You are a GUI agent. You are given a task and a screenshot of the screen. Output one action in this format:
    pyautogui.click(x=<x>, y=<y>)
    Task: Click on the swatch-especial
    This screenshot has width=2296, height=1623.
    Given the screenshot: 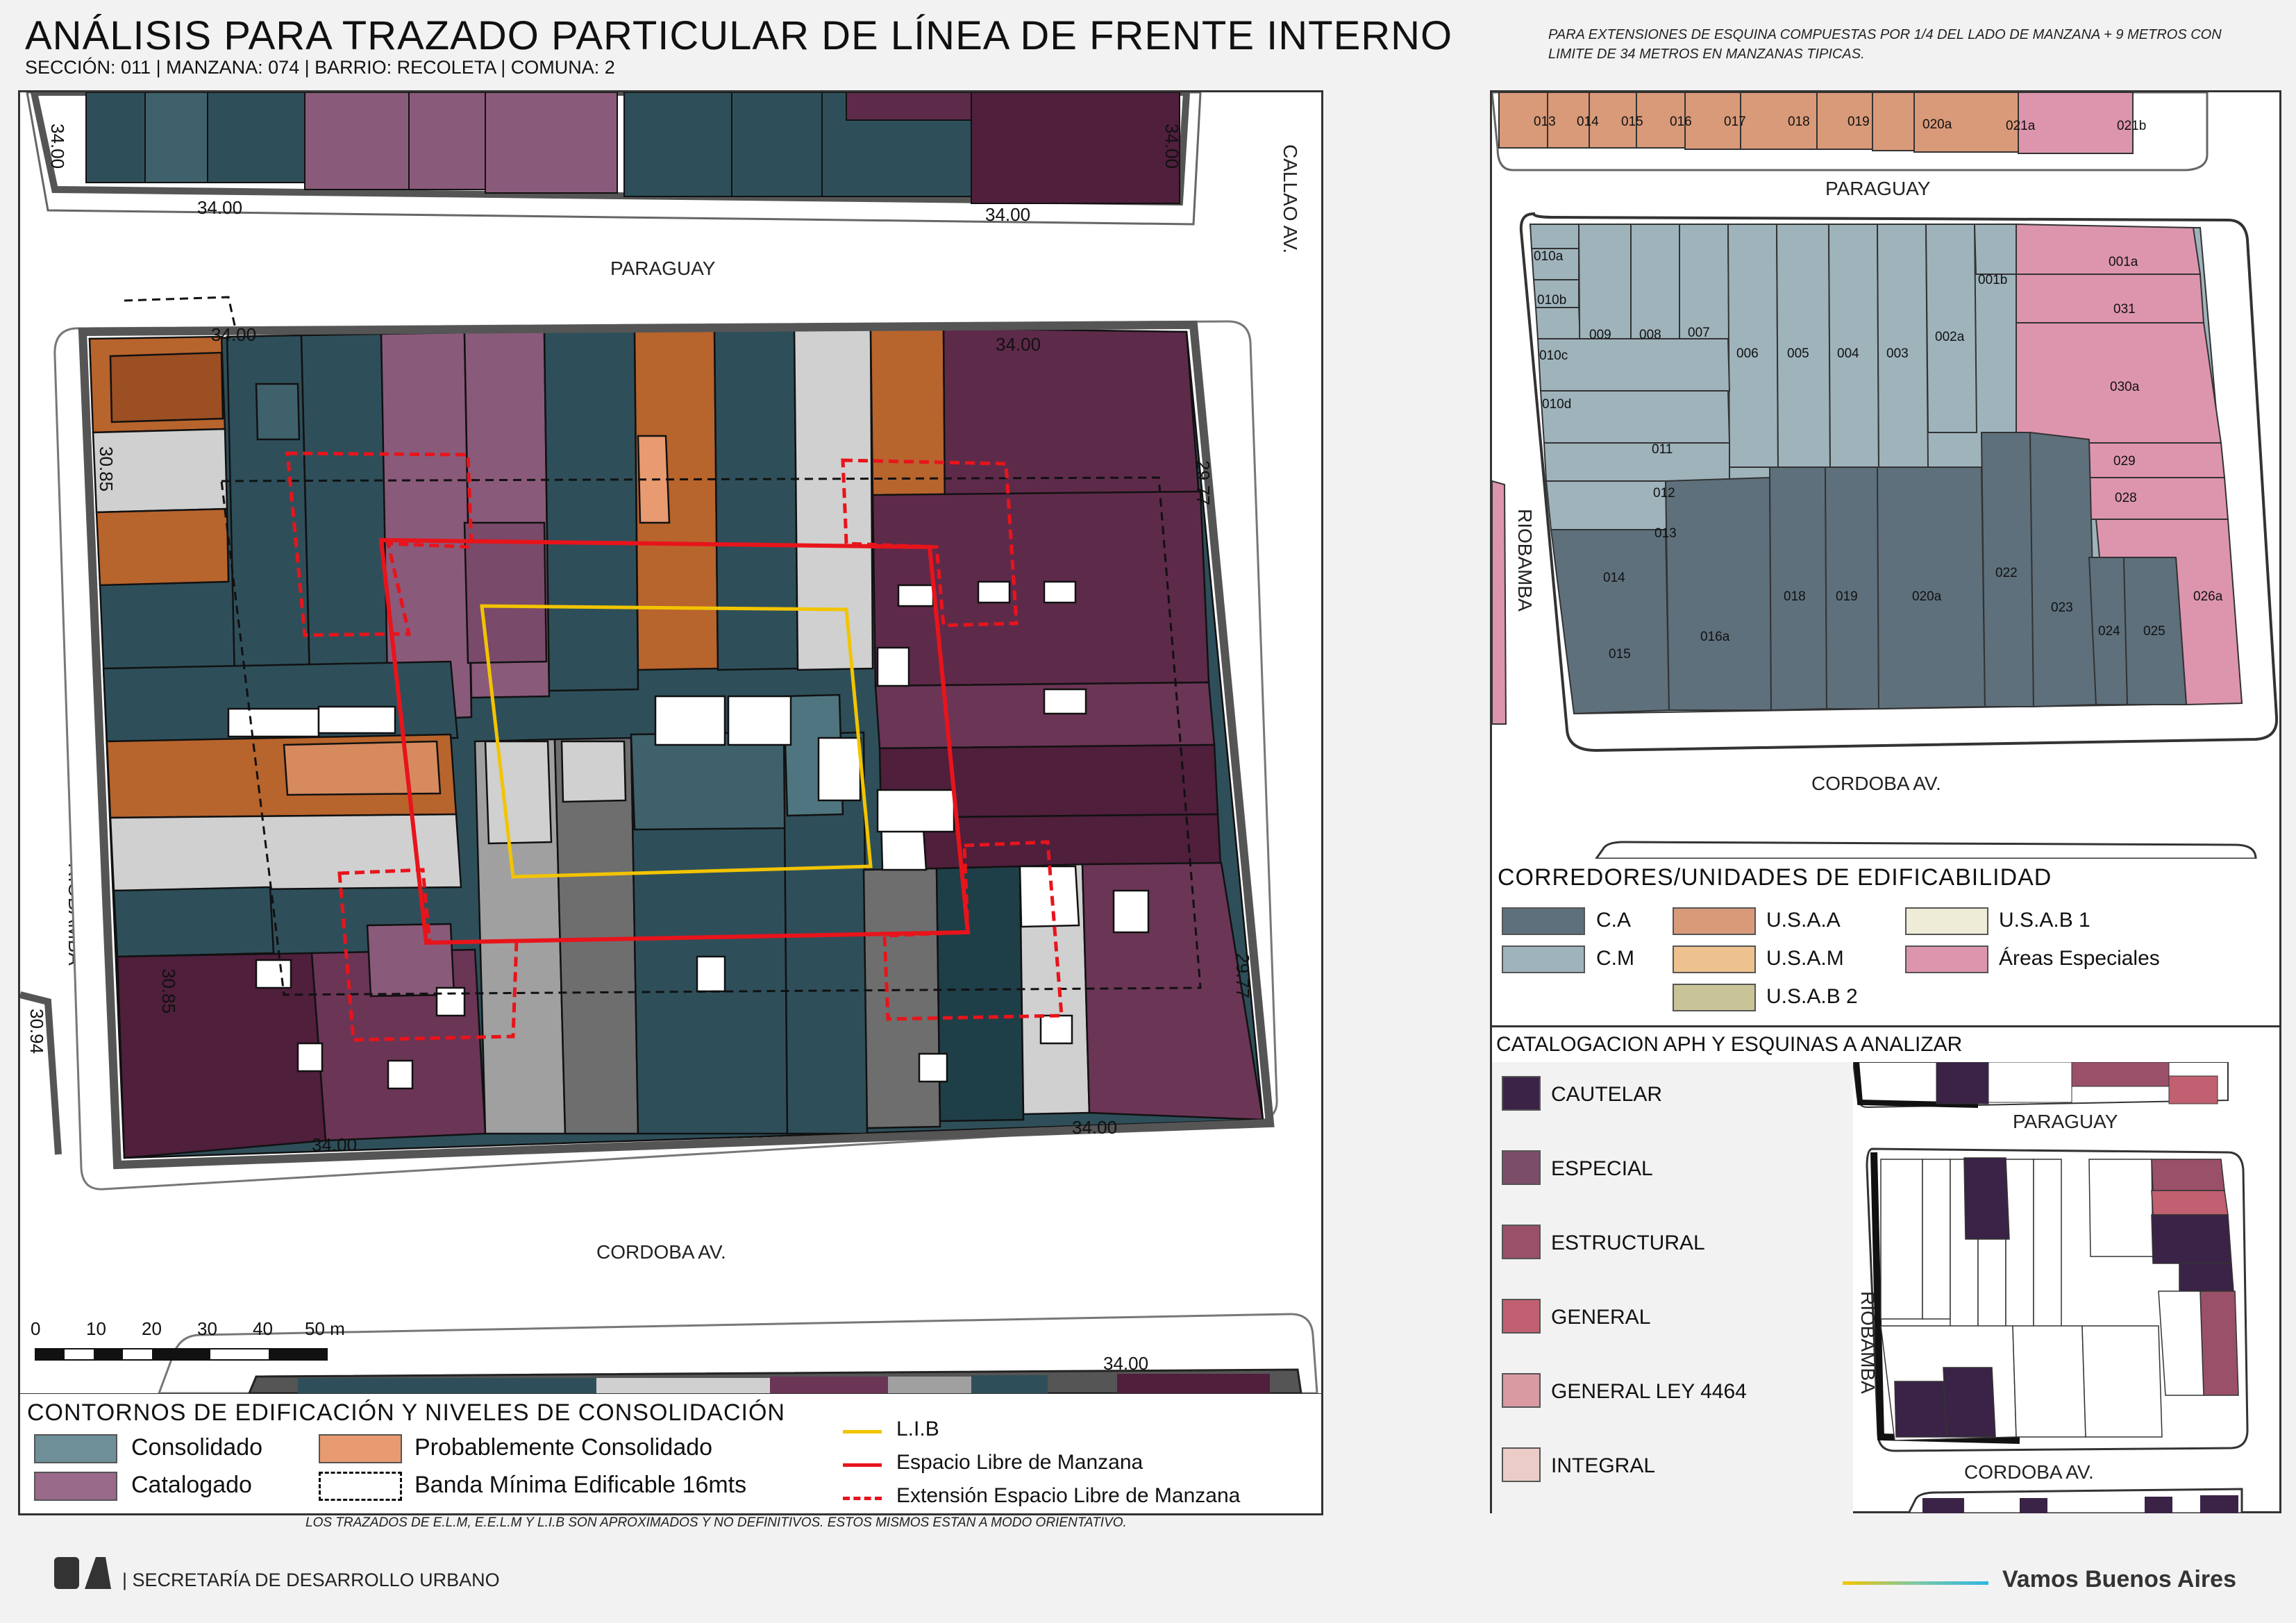 What is the action you would take?
    pyautogui.click(x=1521, y=1167)
    